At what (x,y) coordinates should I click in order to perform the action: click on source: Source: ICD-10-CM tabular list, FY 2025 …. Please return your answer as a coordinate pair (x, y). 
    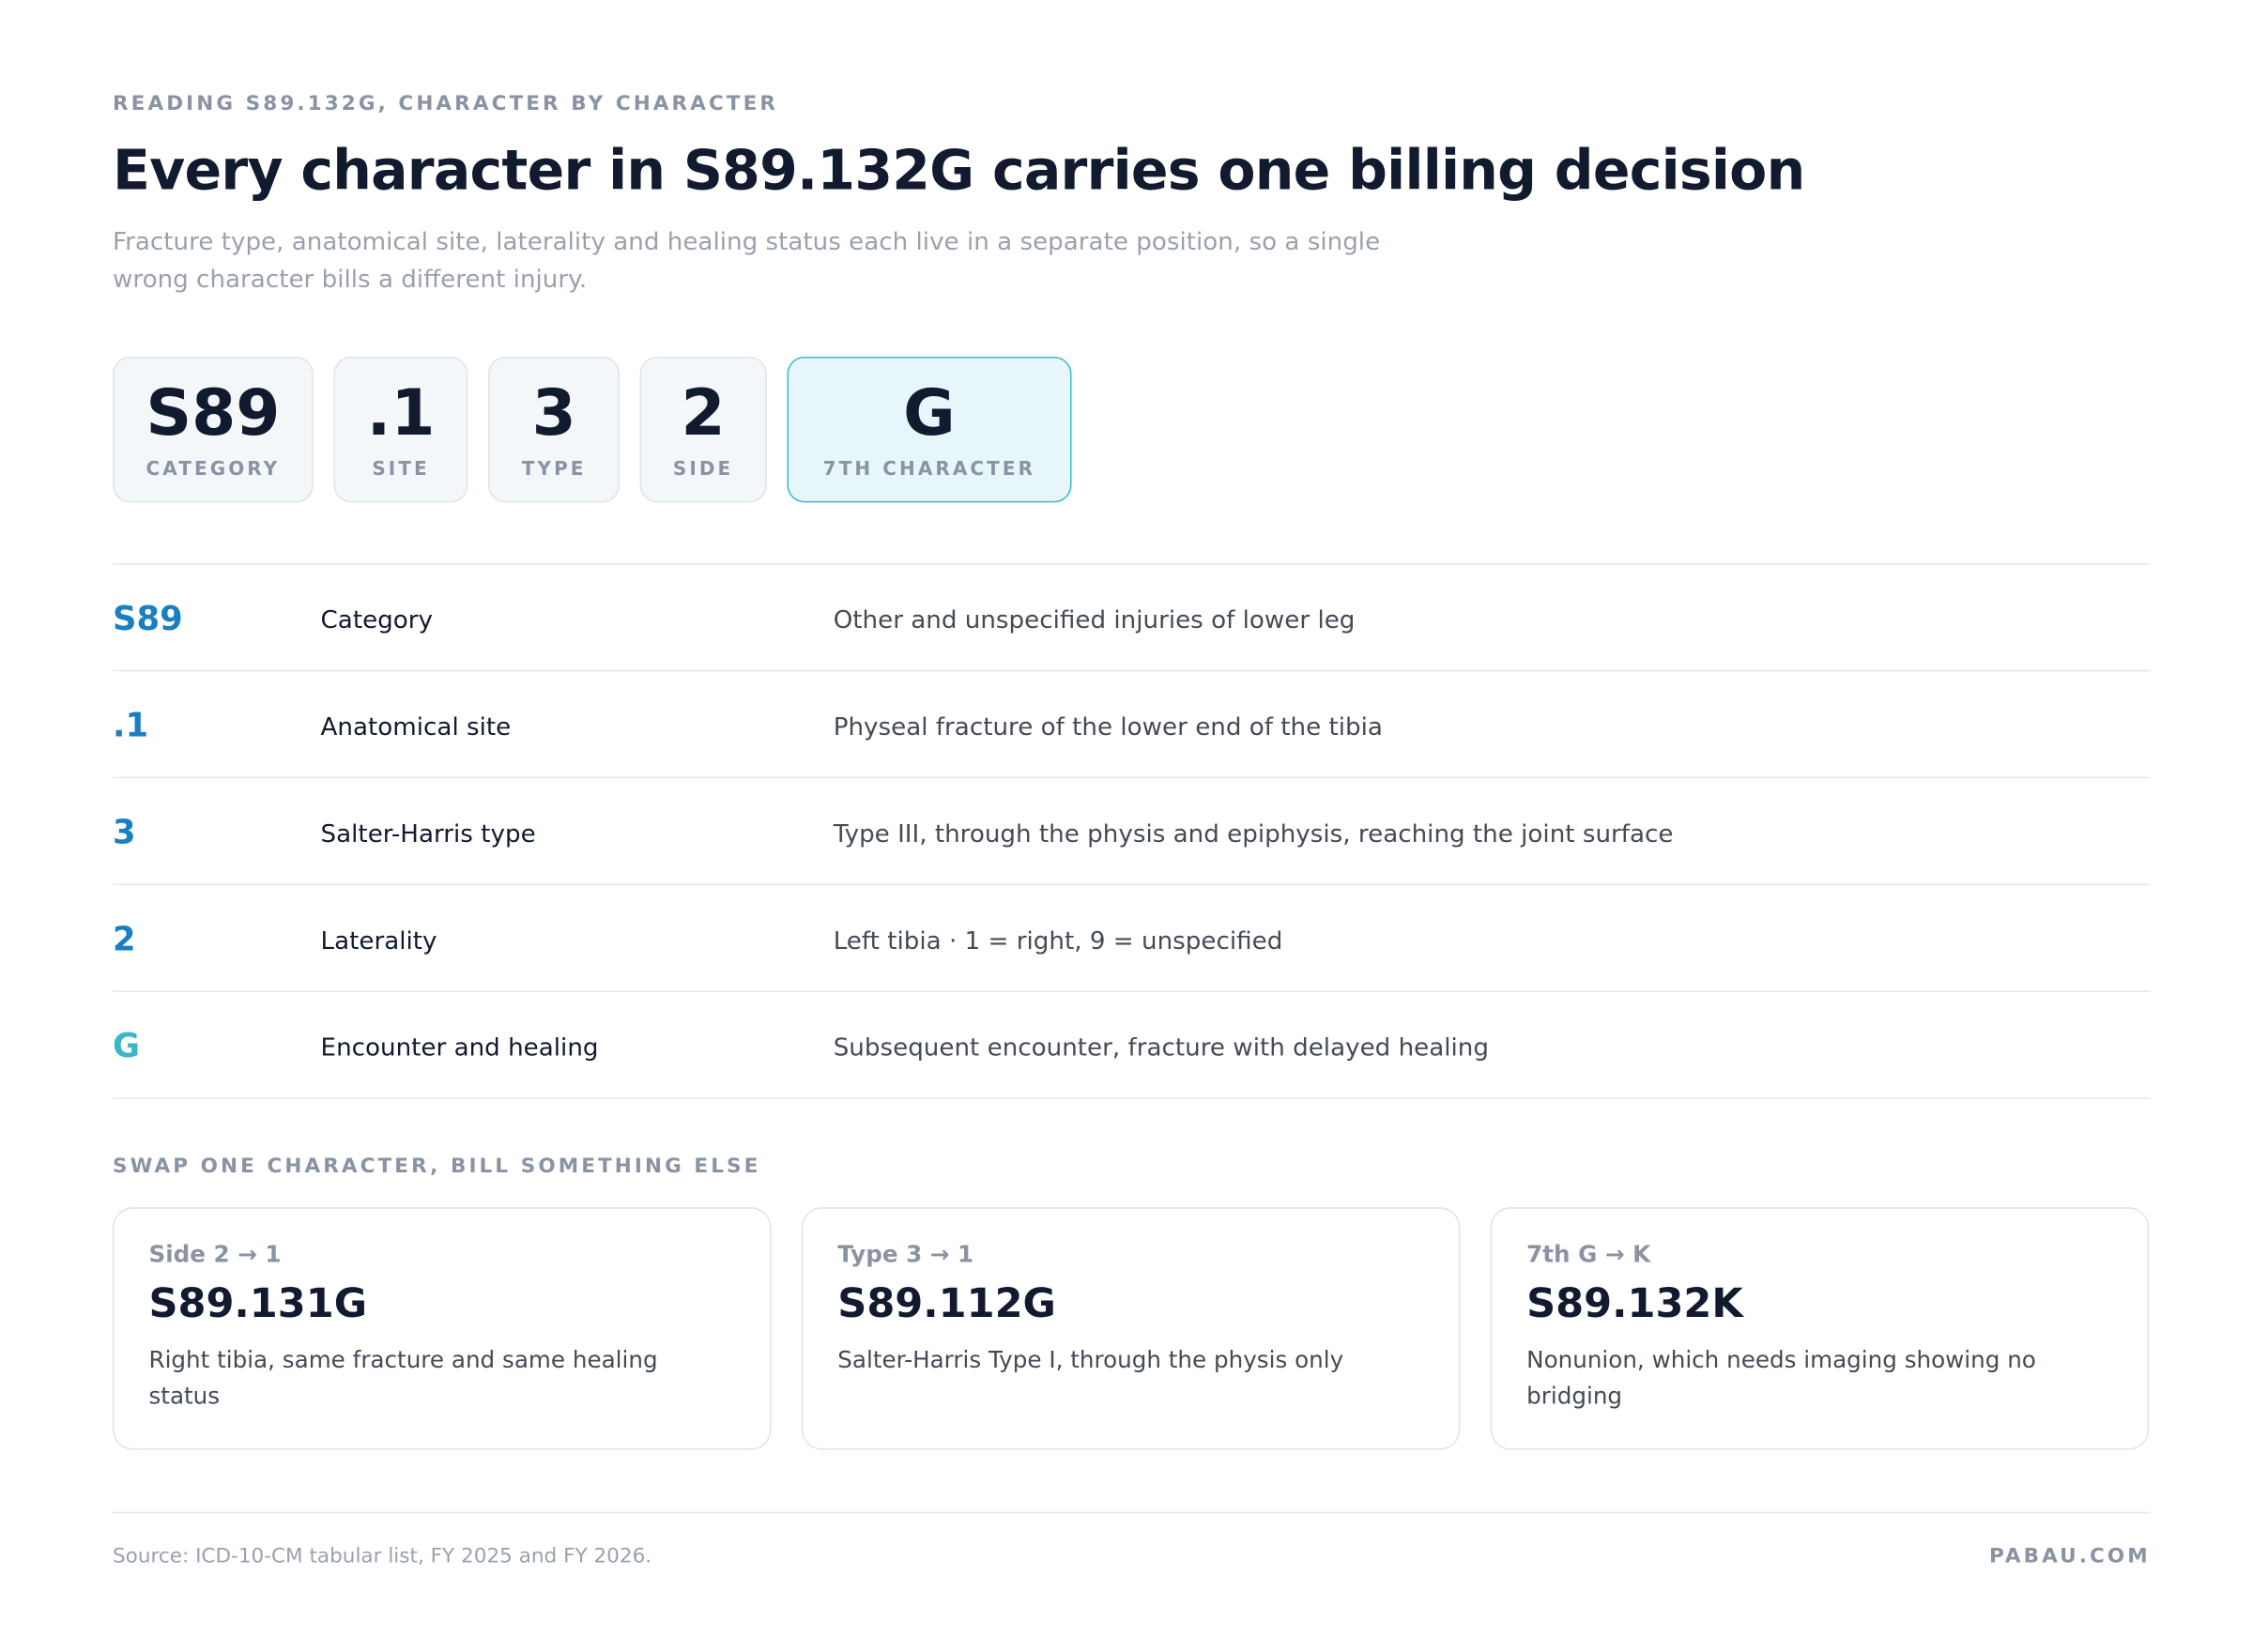
    Looking at the image, I should click on (382, 1556).